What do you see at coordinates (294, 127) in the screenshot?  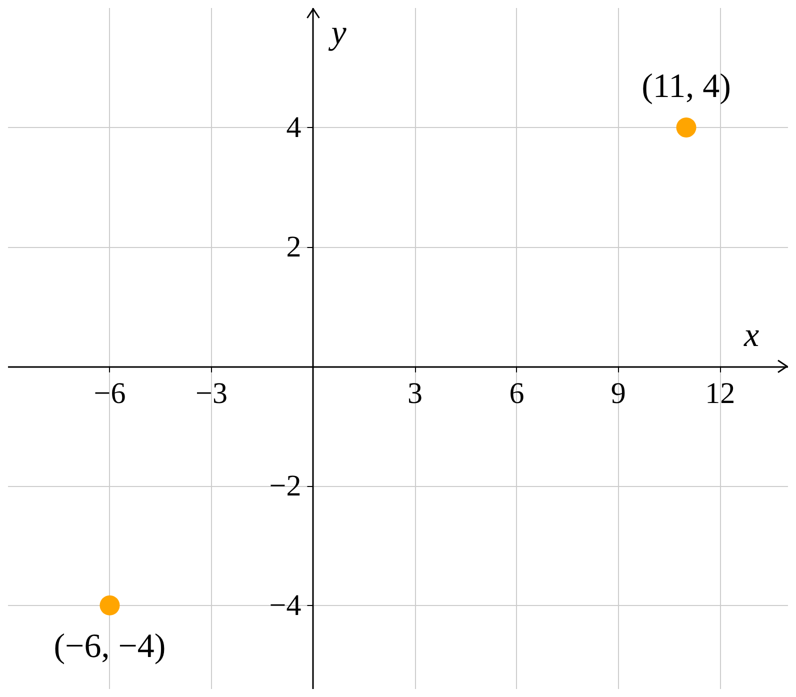 I see `y-tick-label: 4` at bounding box center [294, 127].